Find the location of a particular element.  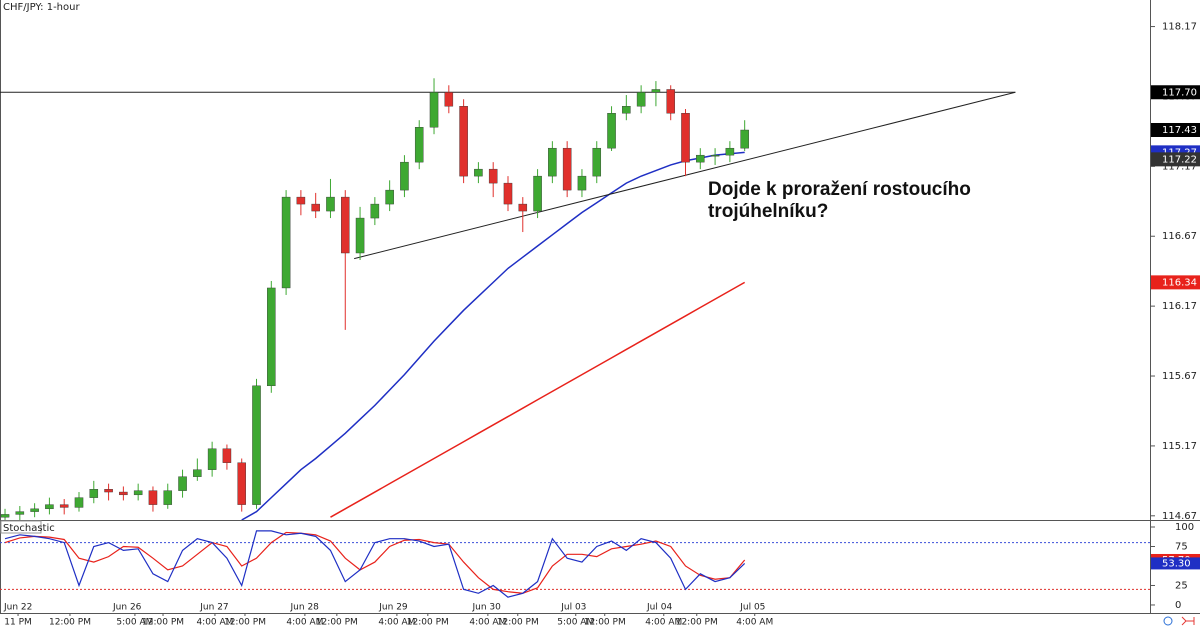

y-tick-label: 75 is located at coordinates (1181, 546).